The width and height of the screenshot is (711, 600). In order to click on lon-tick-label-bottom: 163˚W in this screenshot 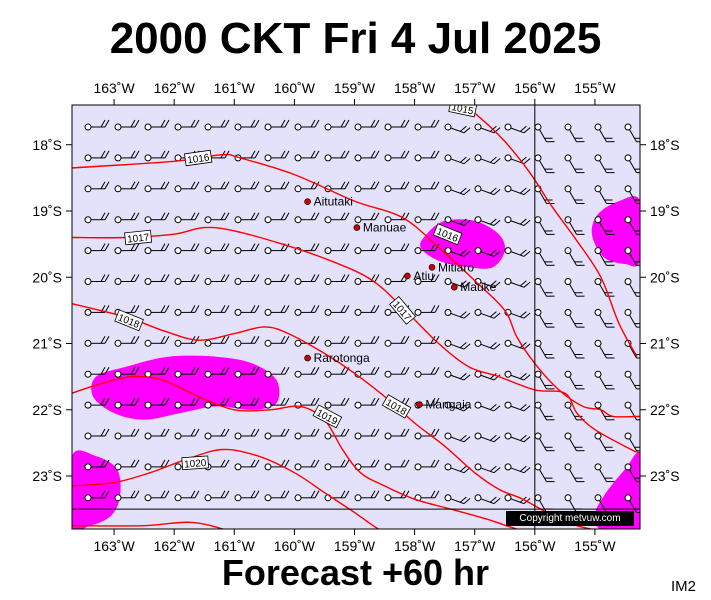, I will do `click(114, 546)`.